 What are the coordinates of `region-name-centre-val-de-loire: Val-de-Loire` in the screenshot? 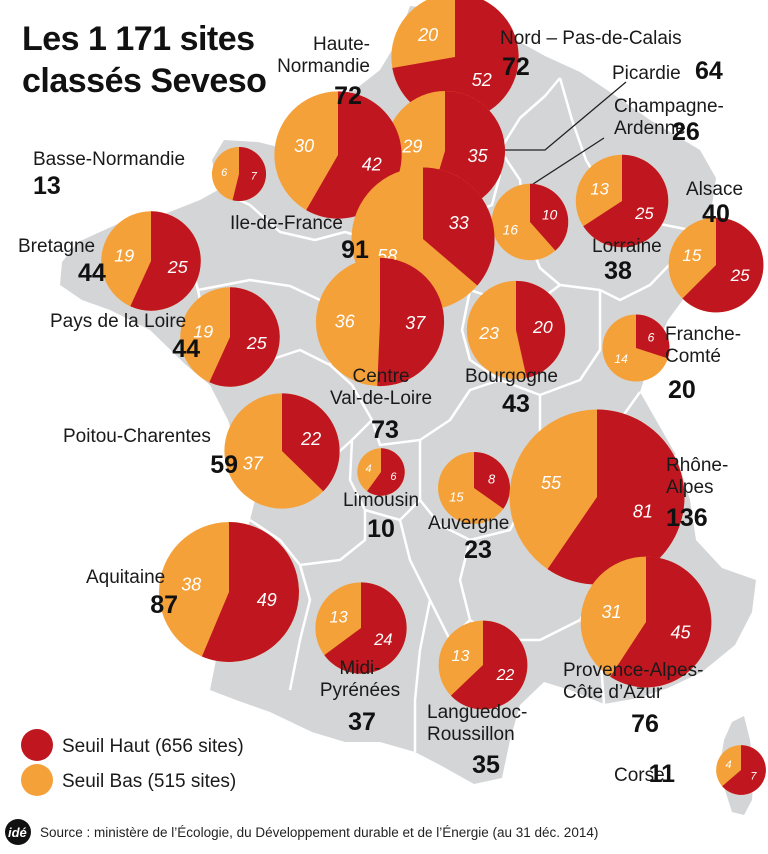 It's located at (381, 398).